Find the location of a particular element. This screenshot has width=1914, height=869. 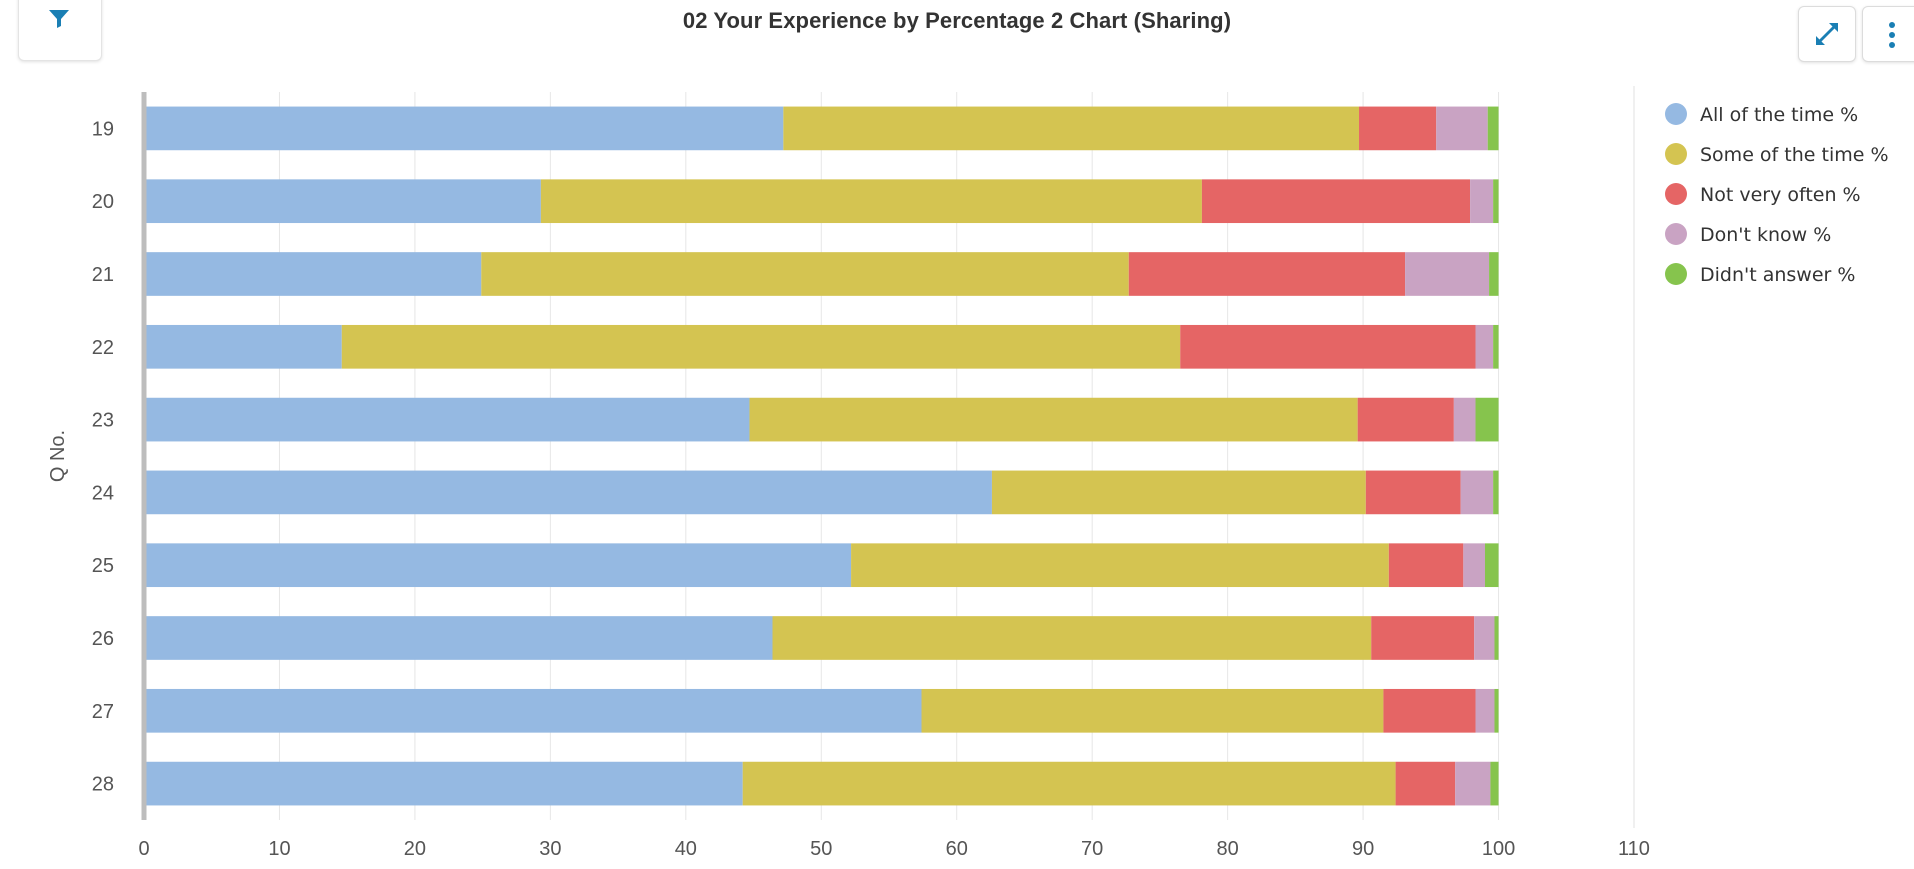

x-tick-label: 110 is located at coordinates (1634, 849).